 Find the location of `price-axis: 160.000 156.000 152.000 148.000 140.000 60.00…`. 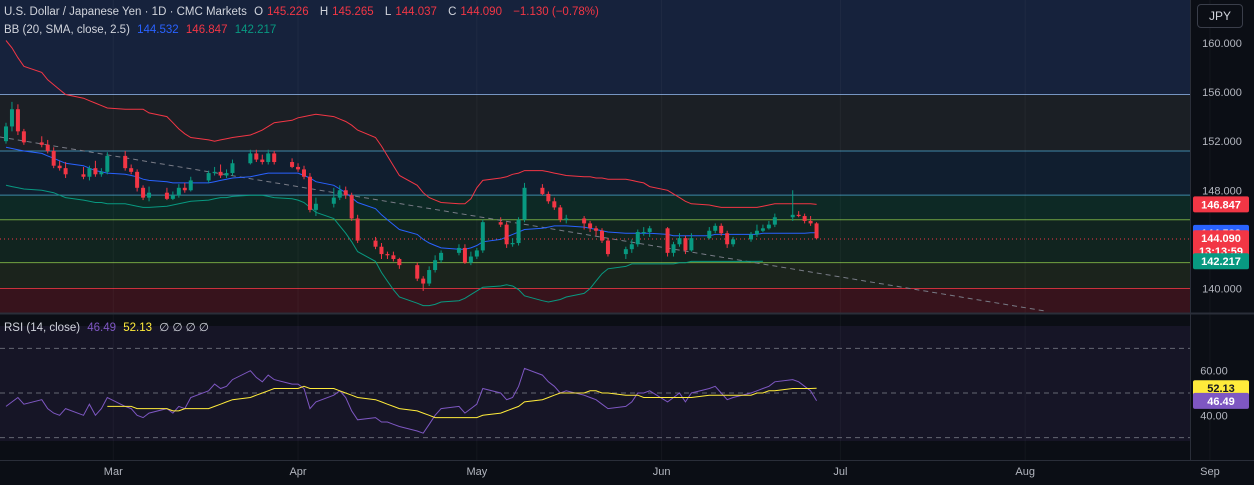

price-axis: 160.000 156.000 152.000 148.000 140.000 60.00… is located at coordinates (1221, 230).